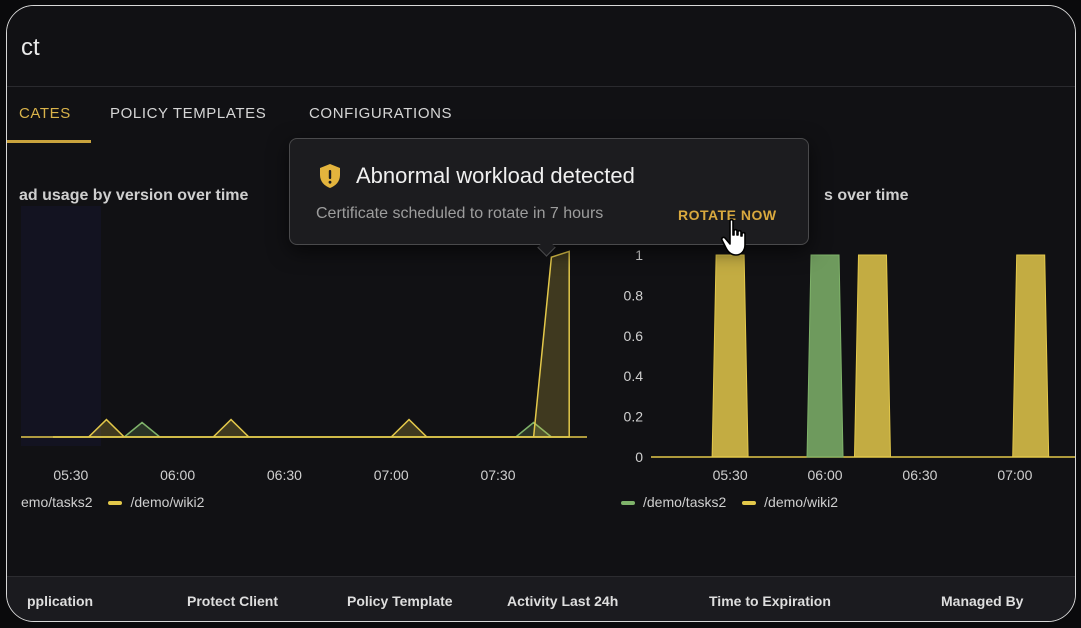 This screenshot has height=628, width=1081. I want to click on header: ct, so click(541, 46).